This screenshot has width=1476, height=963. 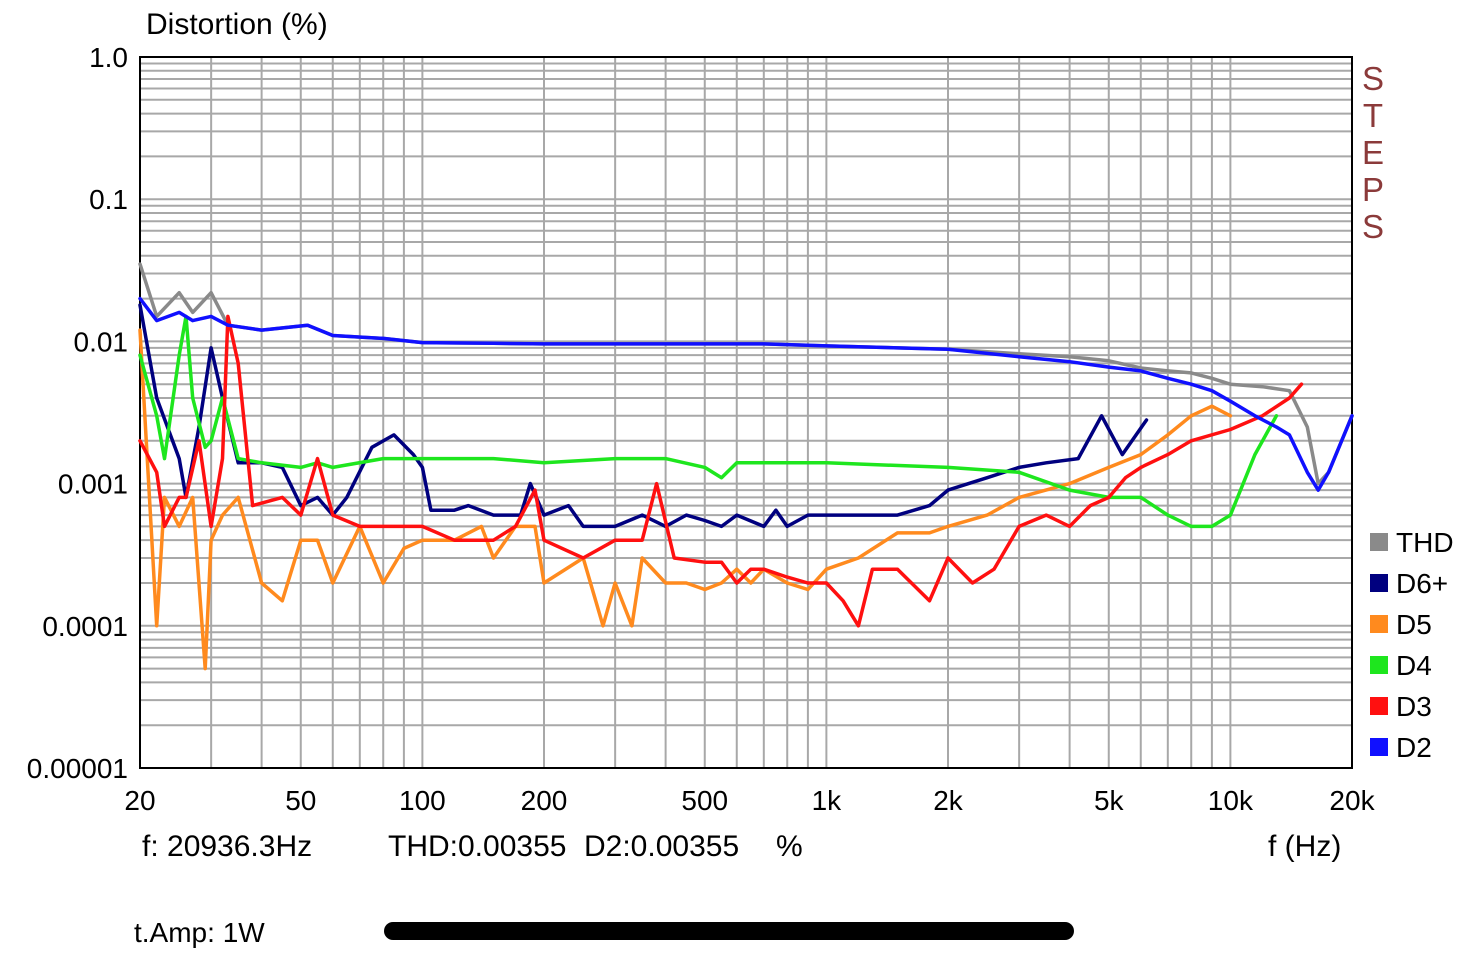 I want to click on x-tick-label: 100, so click(x=422, y=800).